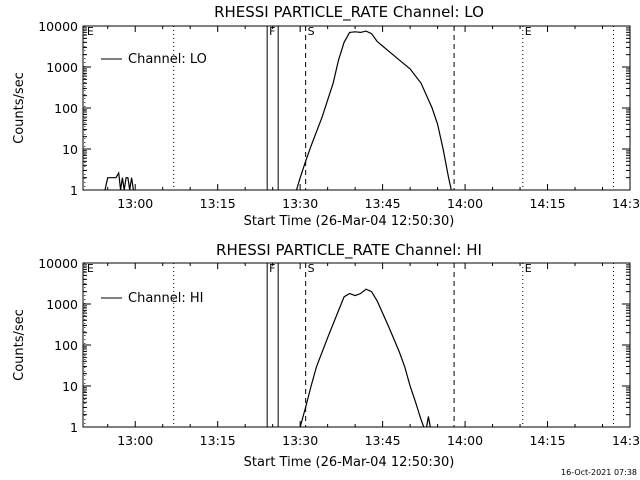 This screenshot has height=480, width=640. Describe the element at coordinates (349, 12) in the screenshot. I see `chart-title: RHESSI PARTICLE_RATE Channel: LO` at that location.